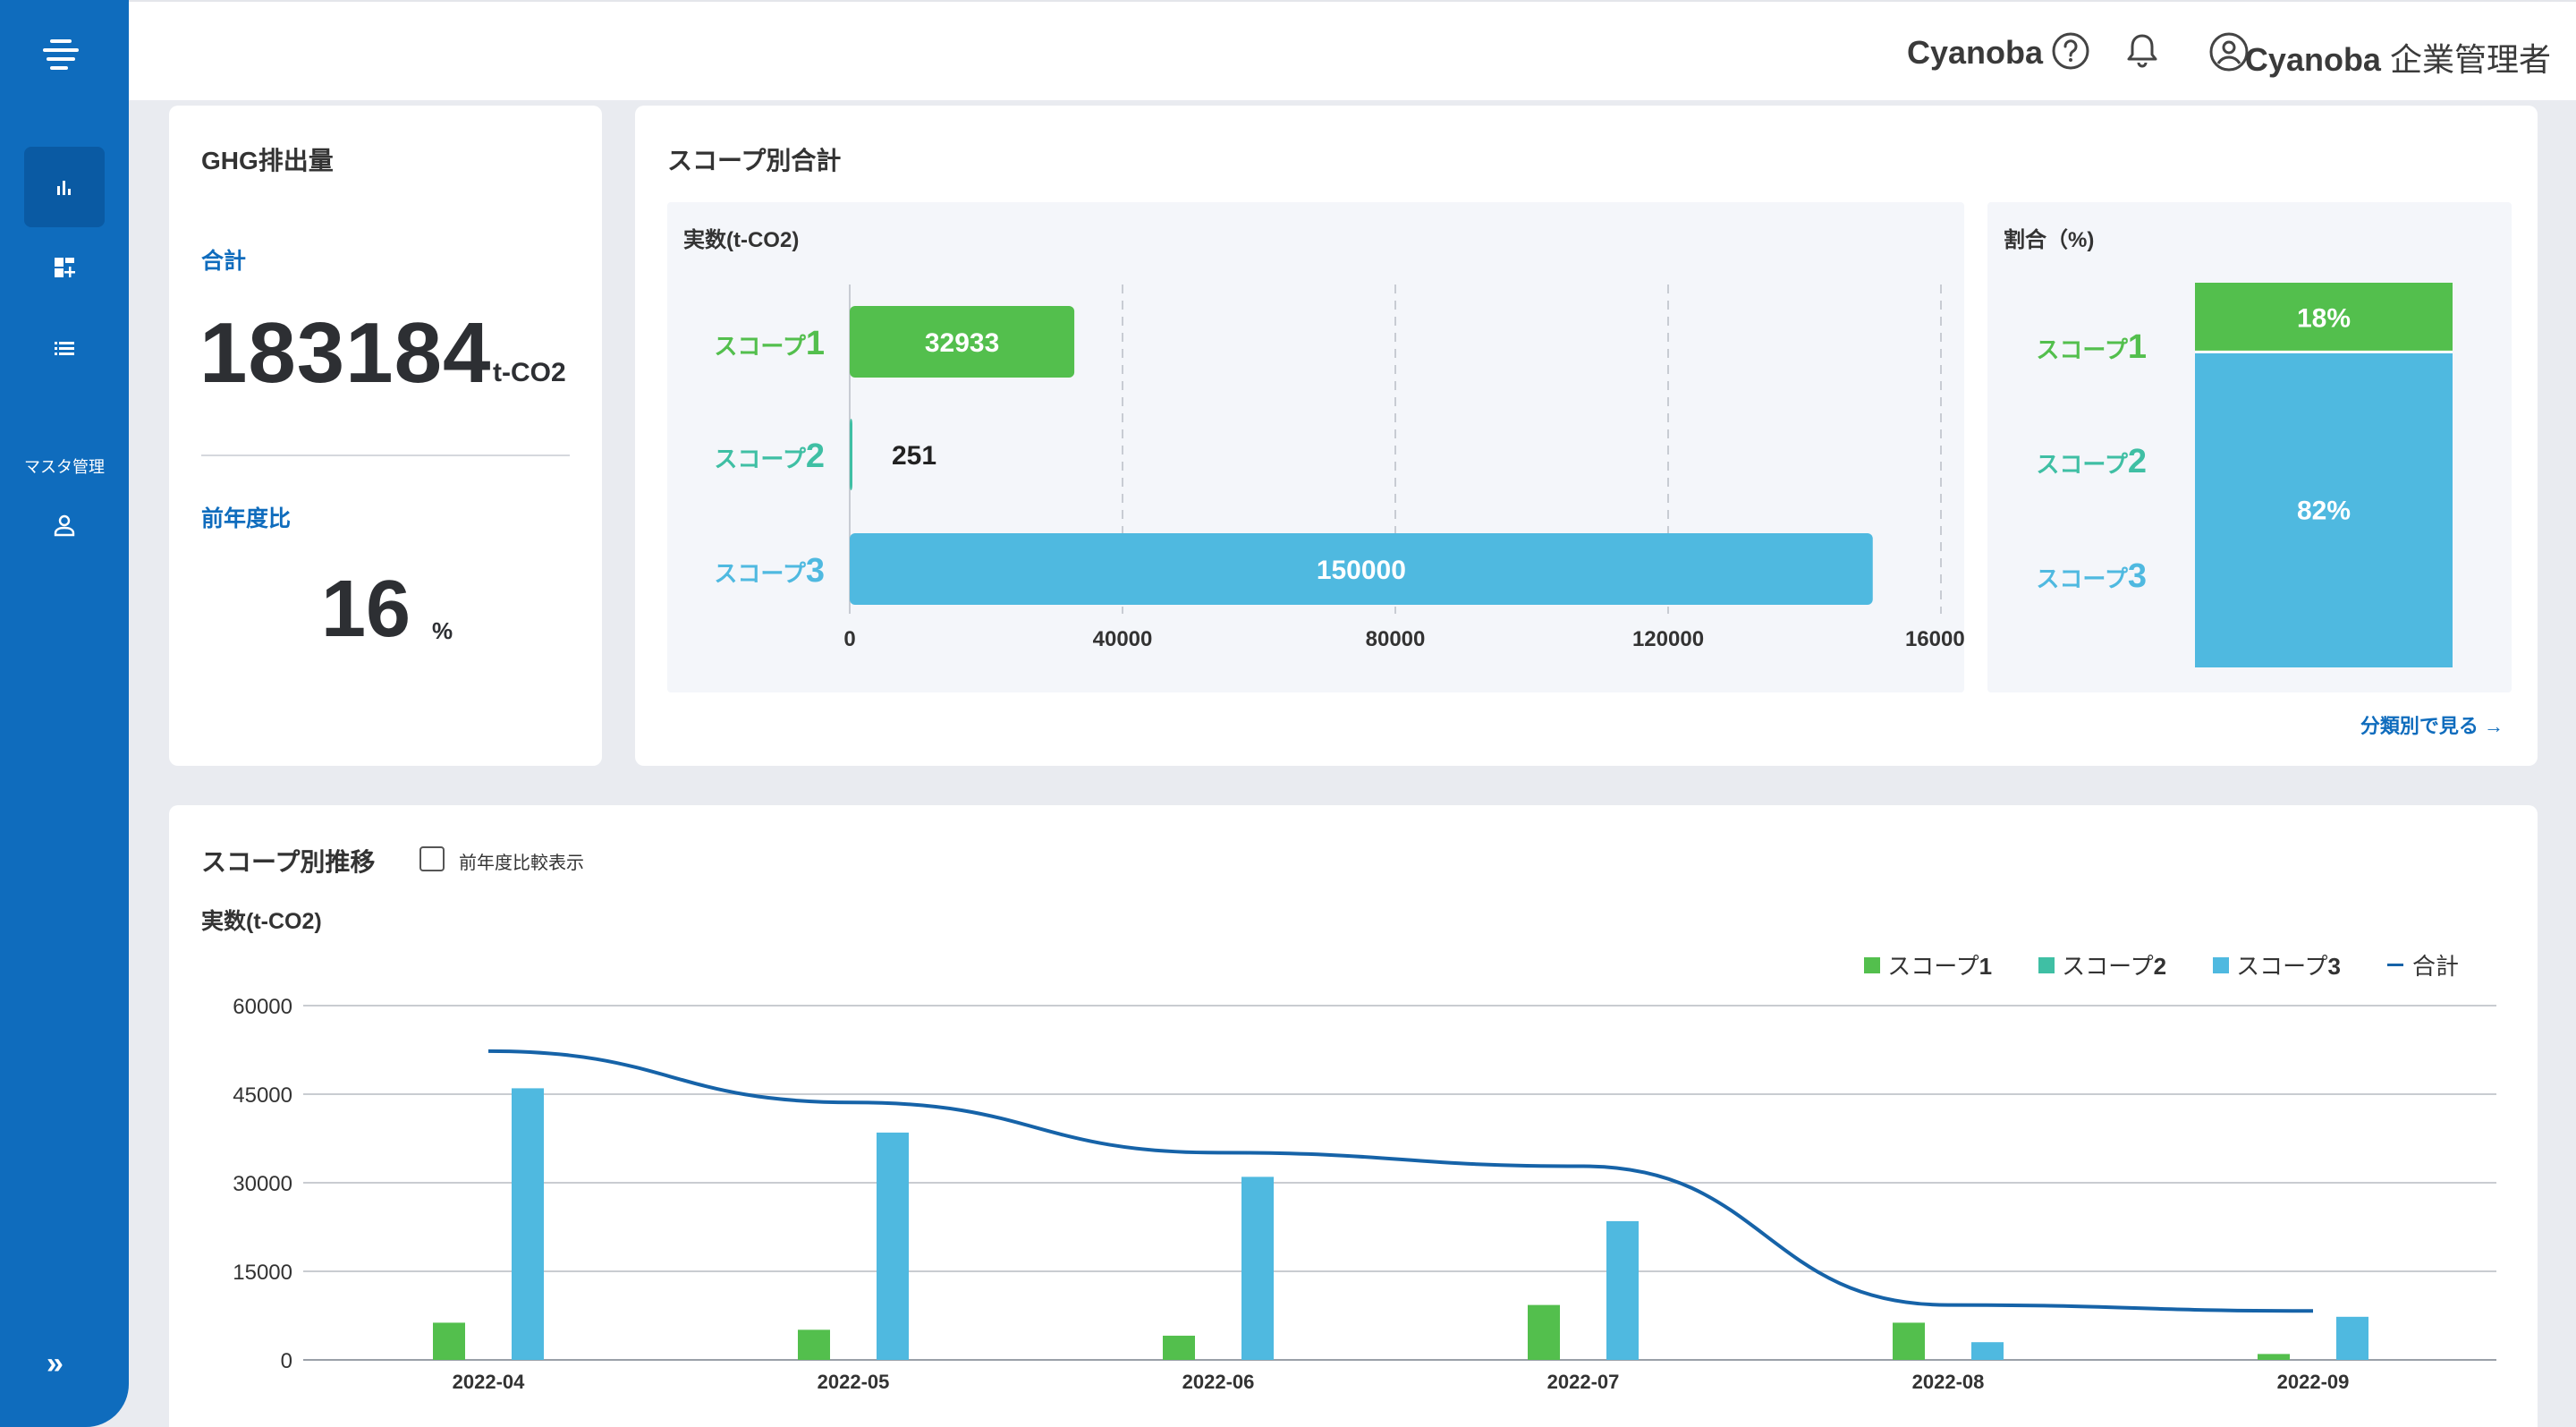 This screenshot has width=2576, height=1427. I want to click on trend-y-unit: 実数(t-CO2), so click(261, 921).